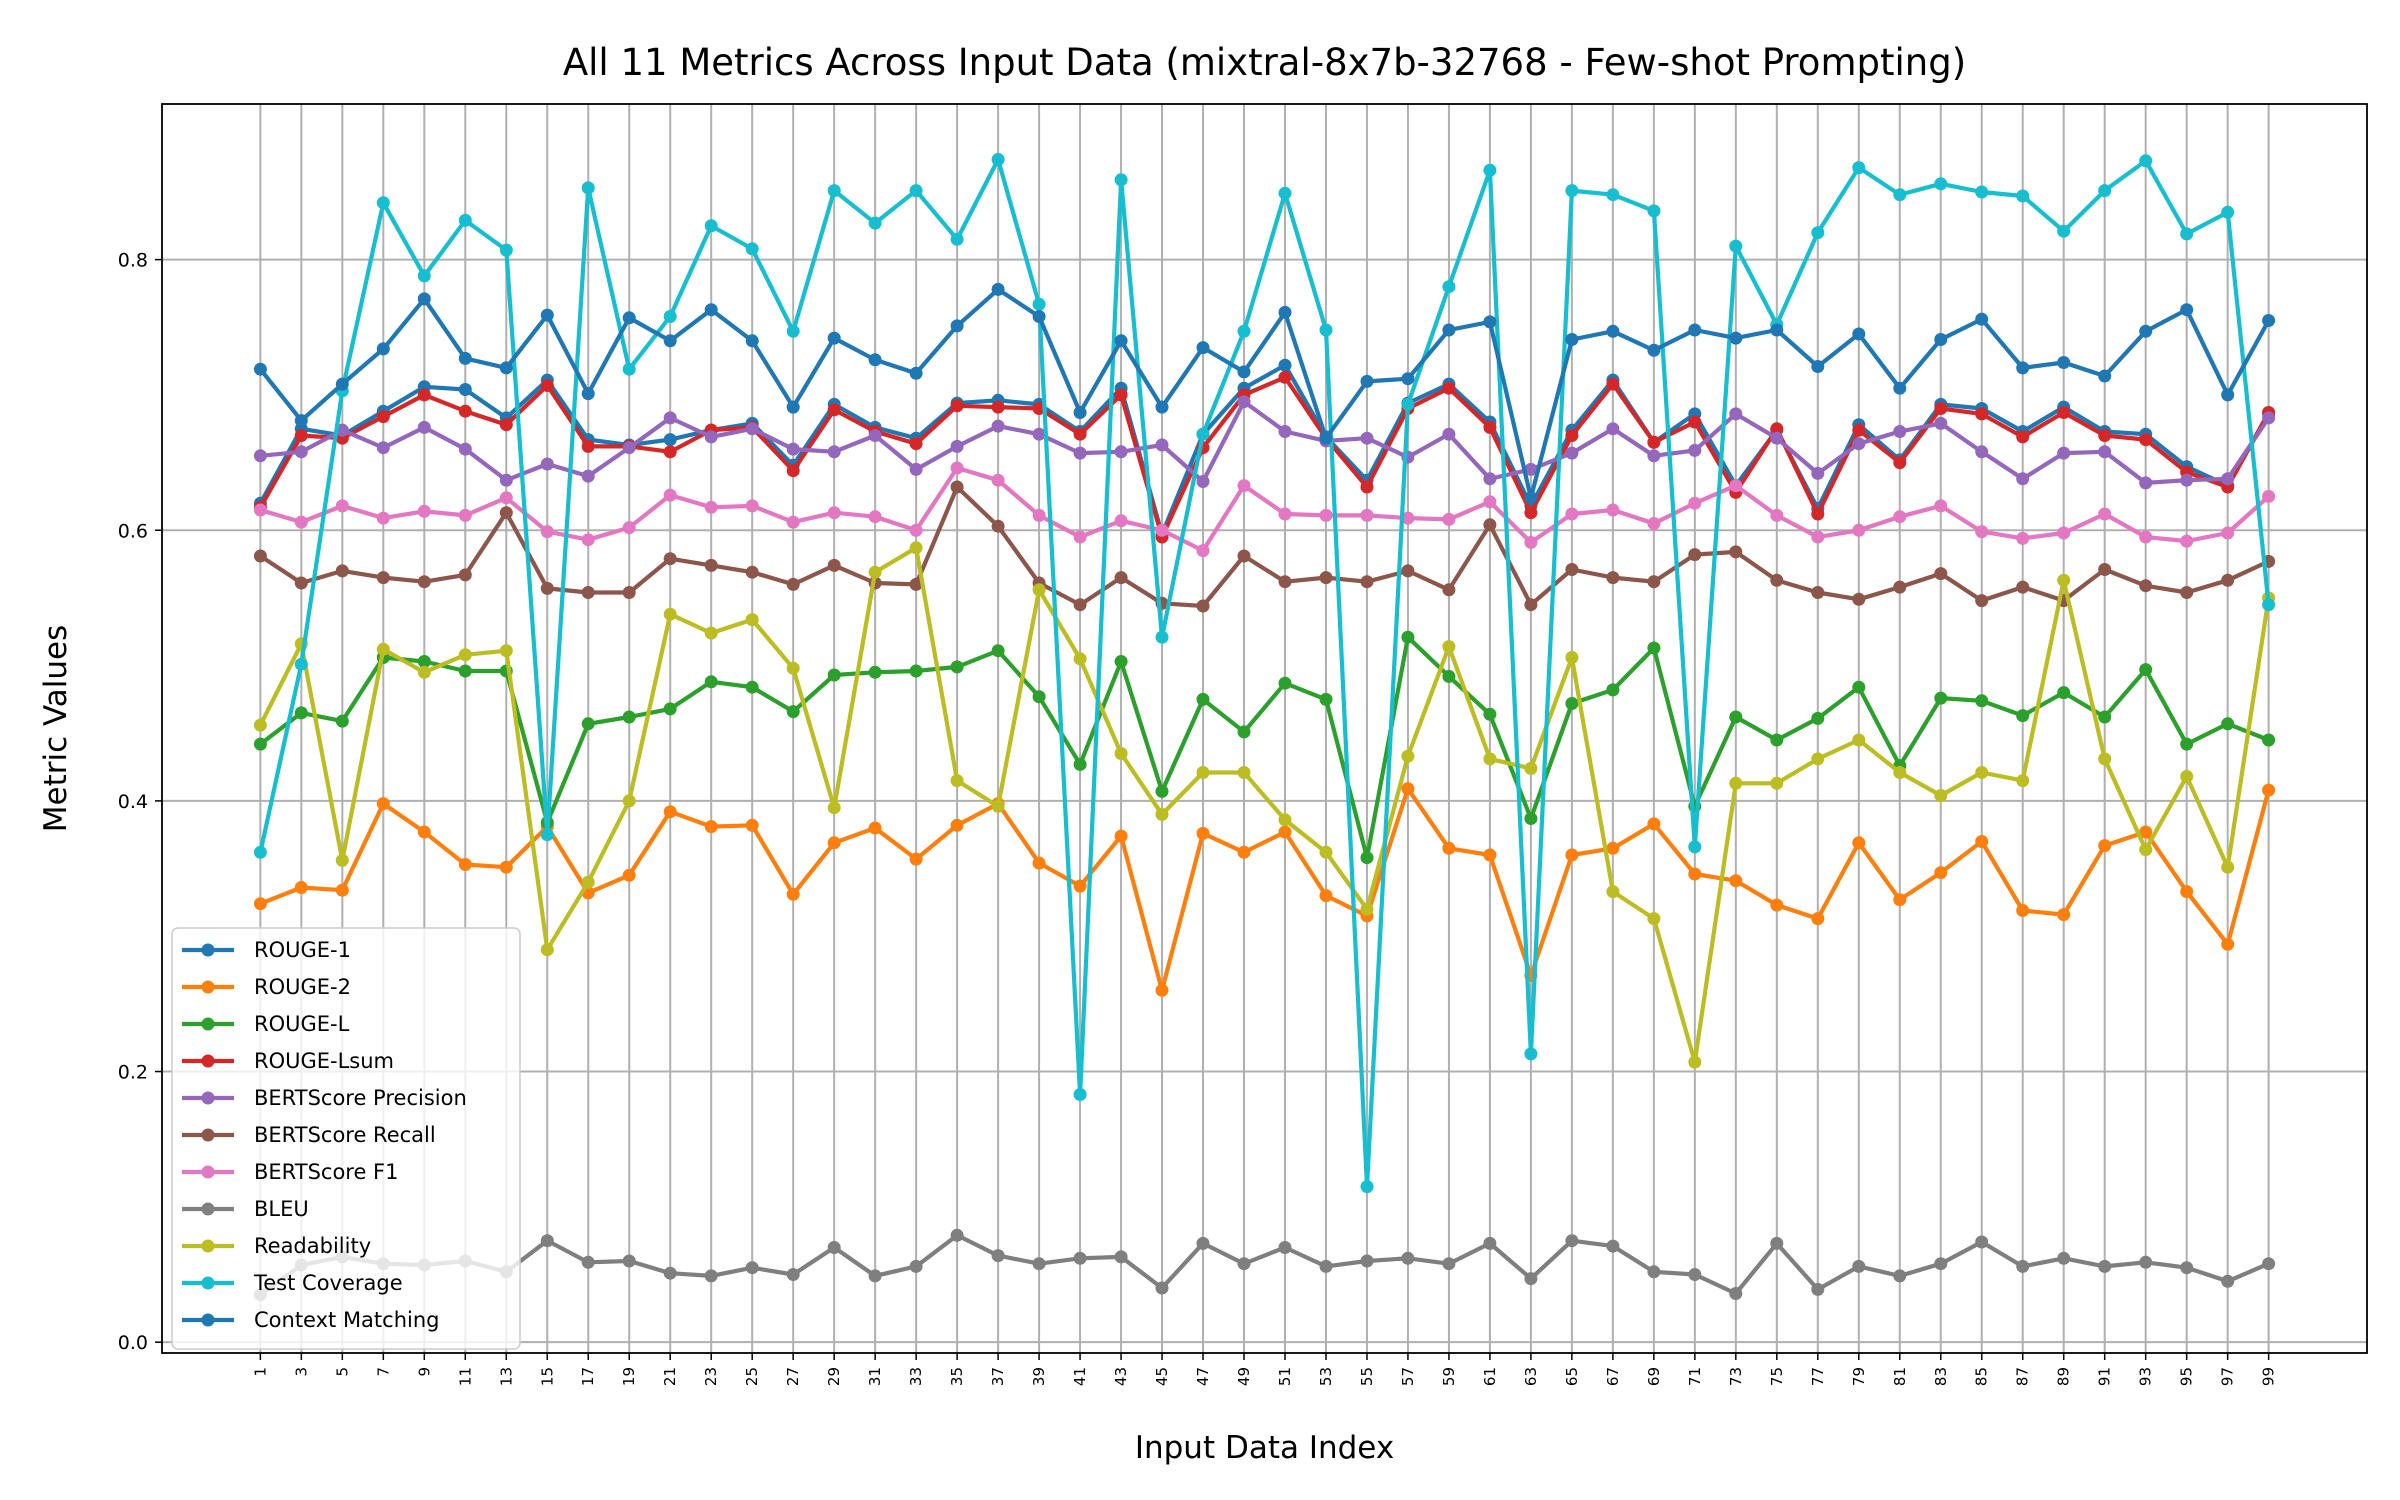 The width and height of the screenshot is (2400, 1500). I want to click on x-tick-label: 75, so click(1777, 1376).